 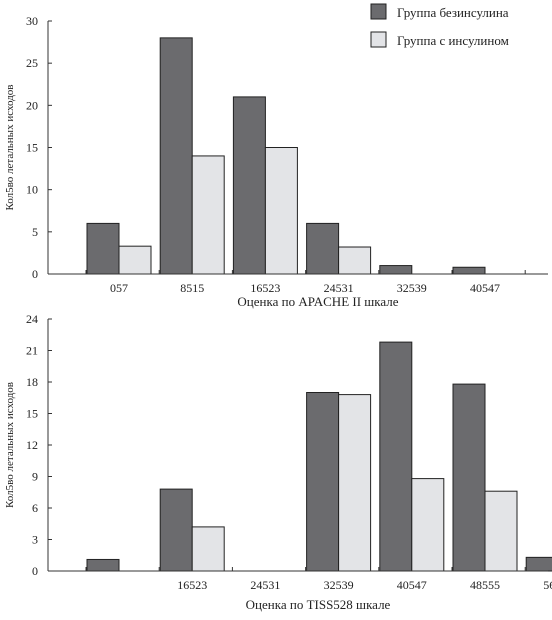 I want to click on apache-x-tick-label: 8515, so click(x=192, y=288).